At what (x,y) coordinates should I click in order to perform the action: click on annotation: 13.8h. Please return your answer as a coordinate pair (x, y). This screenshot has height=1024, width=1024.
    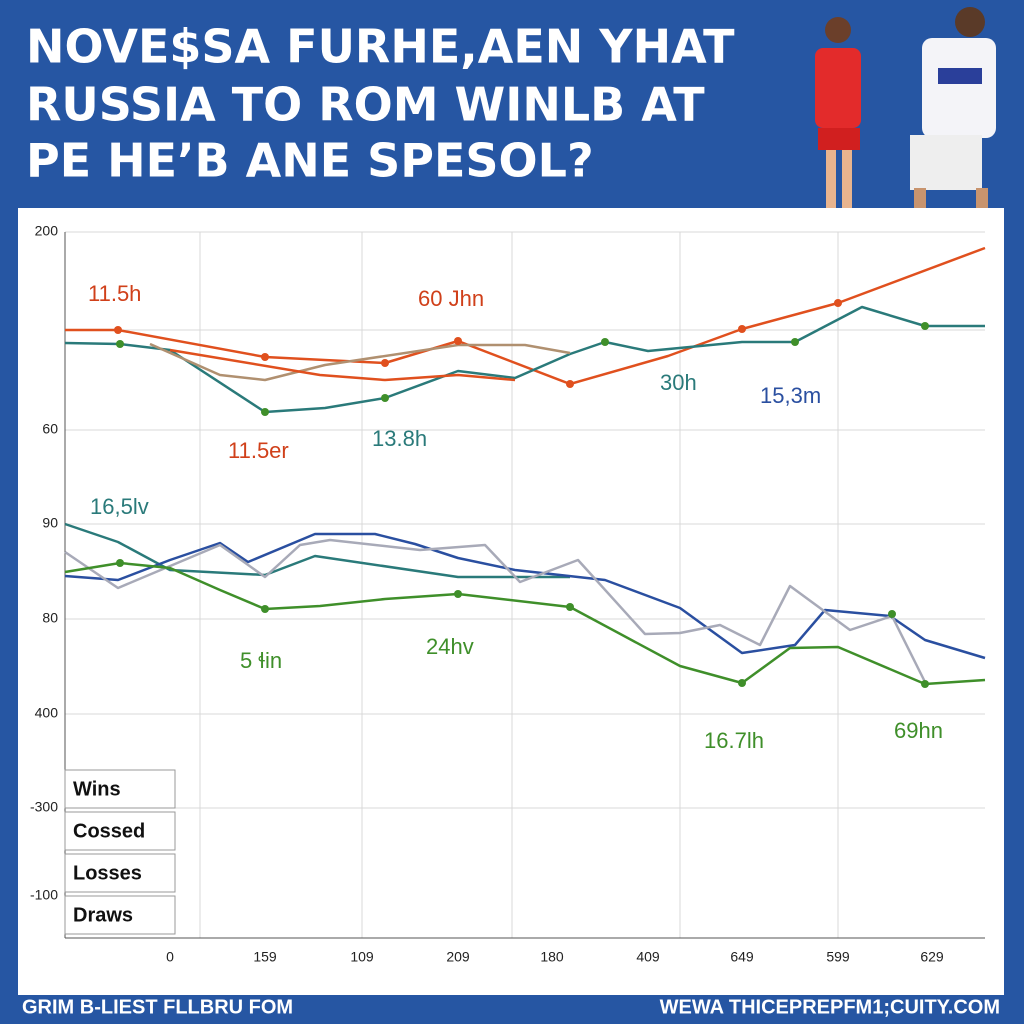
    Looking at the image, I should click on (399, 438).